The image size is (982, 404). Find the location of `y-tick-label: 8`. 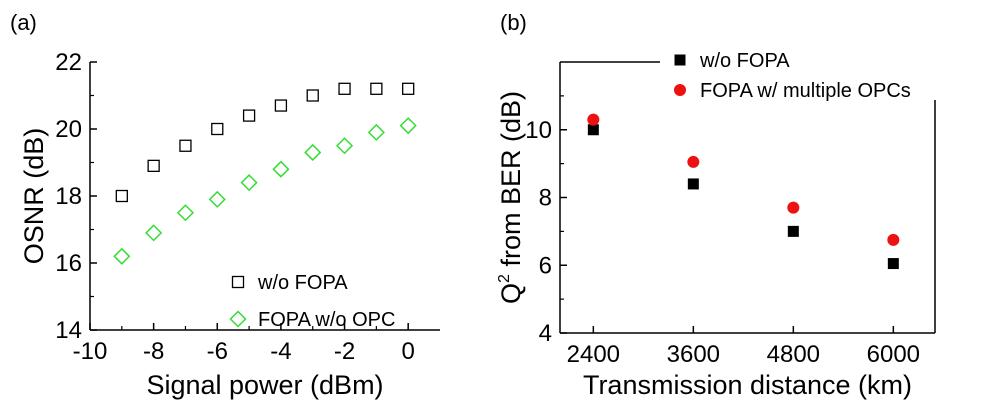

y-tick-label: 8 is located at coordinates (545, 198).